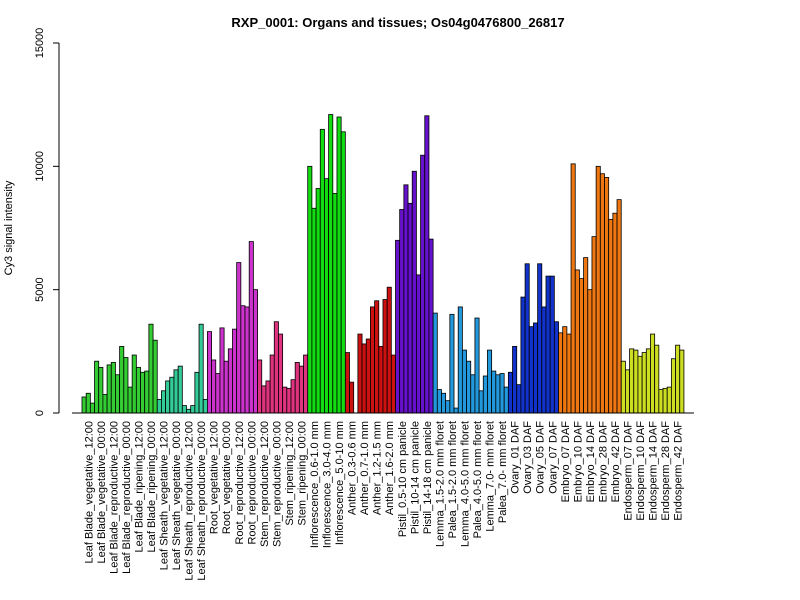  I want to click on x-tick-label: Lemma_1.5-2.0 mm floret, so click(440, 484).